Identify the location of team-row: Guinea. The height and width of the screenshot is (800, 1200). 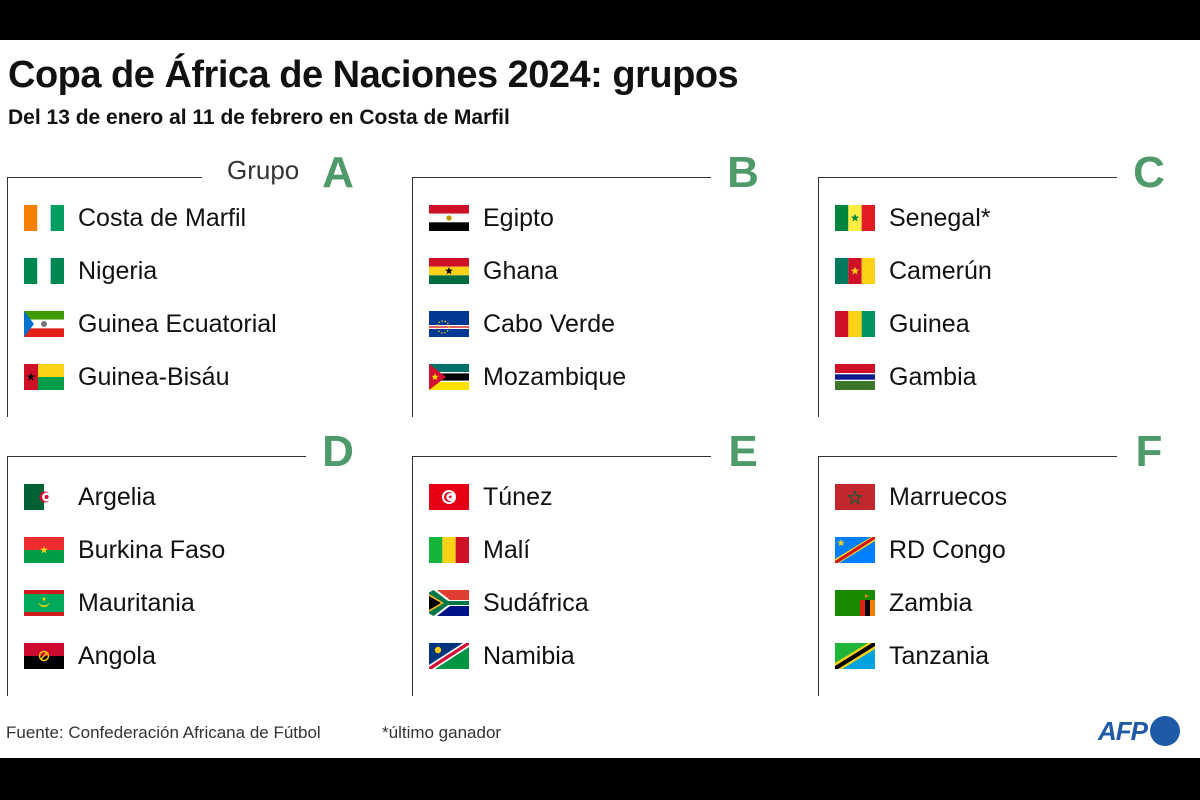
(902, 324).